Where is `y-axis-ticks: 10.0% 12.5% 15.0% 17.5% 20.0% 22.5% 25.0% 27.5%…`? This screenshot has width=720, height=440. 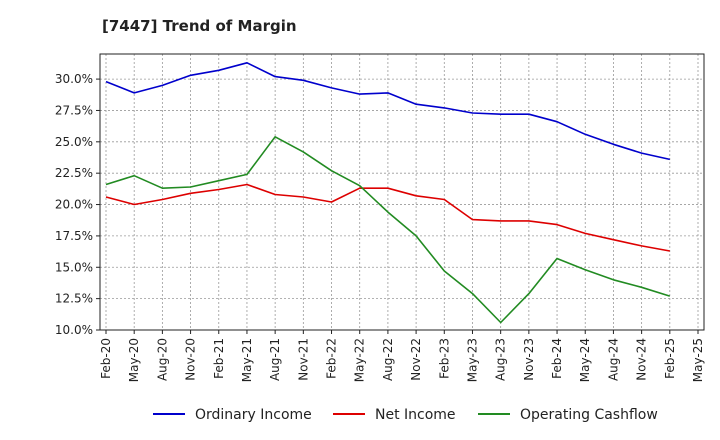
y-axis-ticks: 10.0% 12.5% 15.0% 17.5% 20.0% 22.5% 25.0% 27.5%… is located at coordinates (77, 204).